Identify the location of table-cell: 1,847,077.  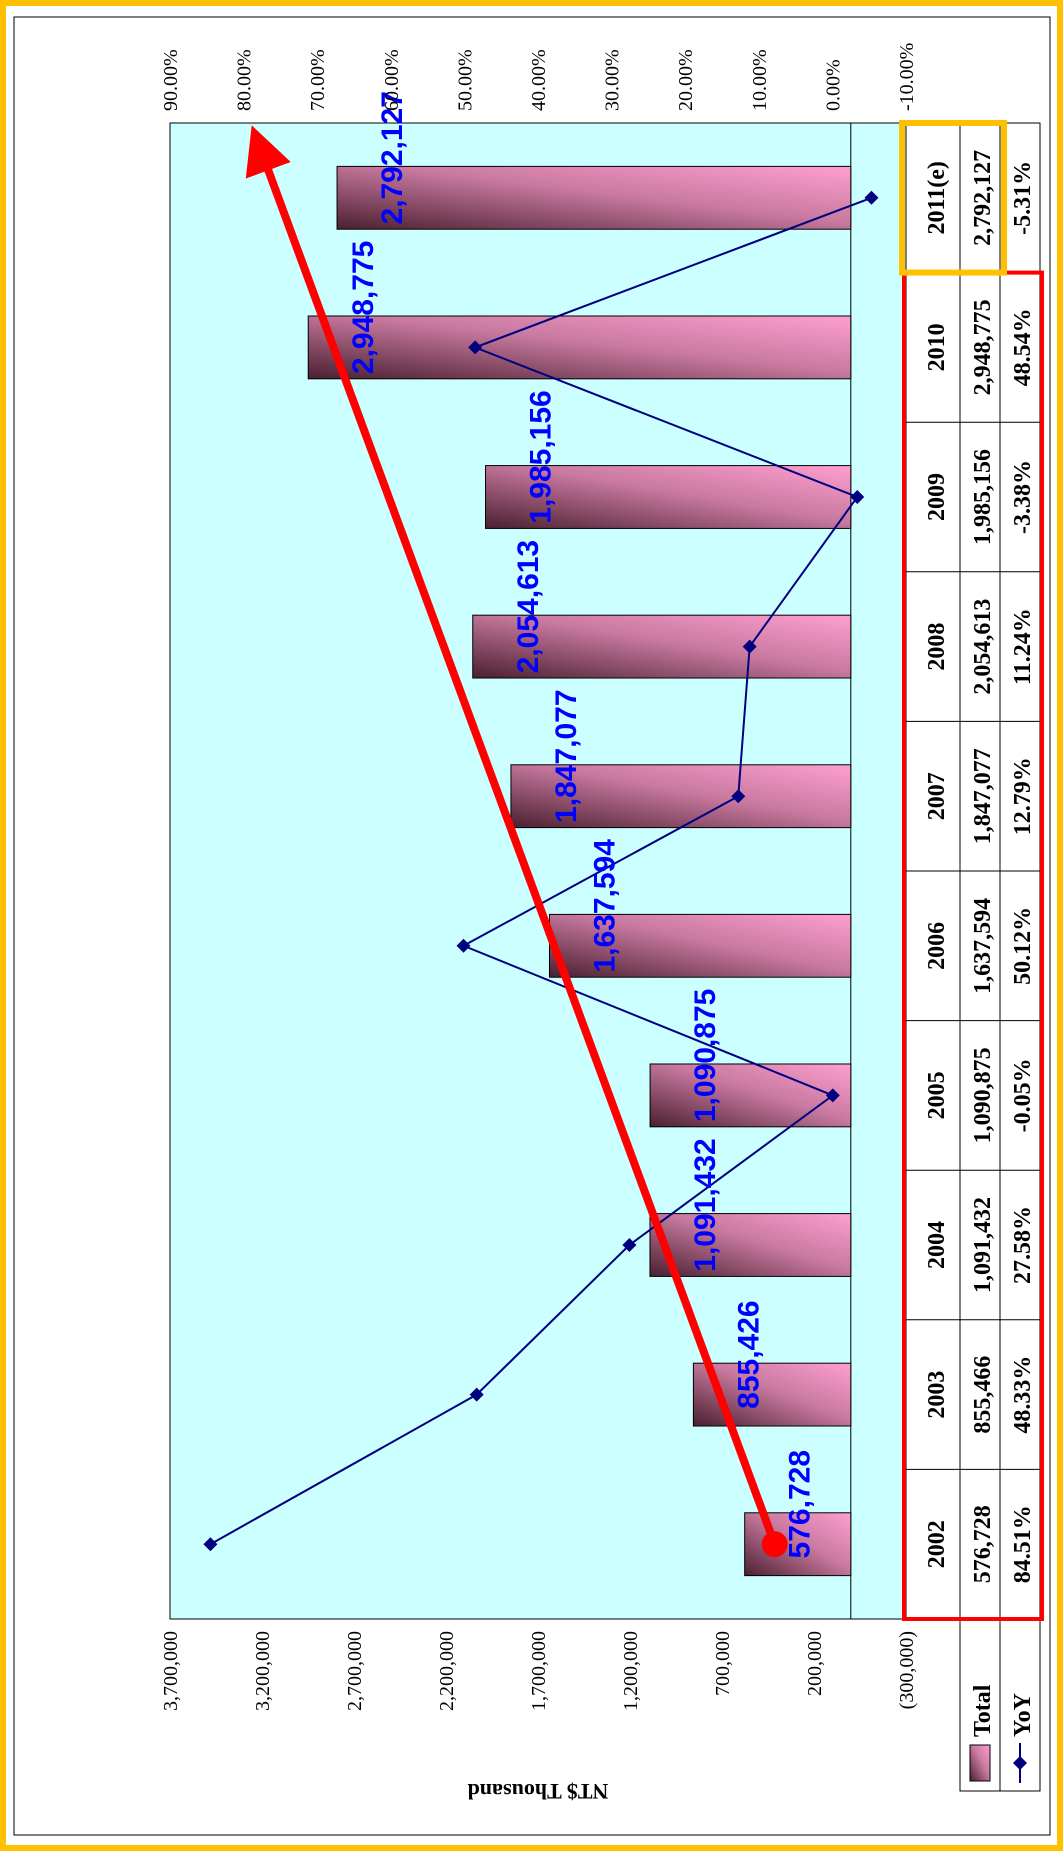
(983, 796).